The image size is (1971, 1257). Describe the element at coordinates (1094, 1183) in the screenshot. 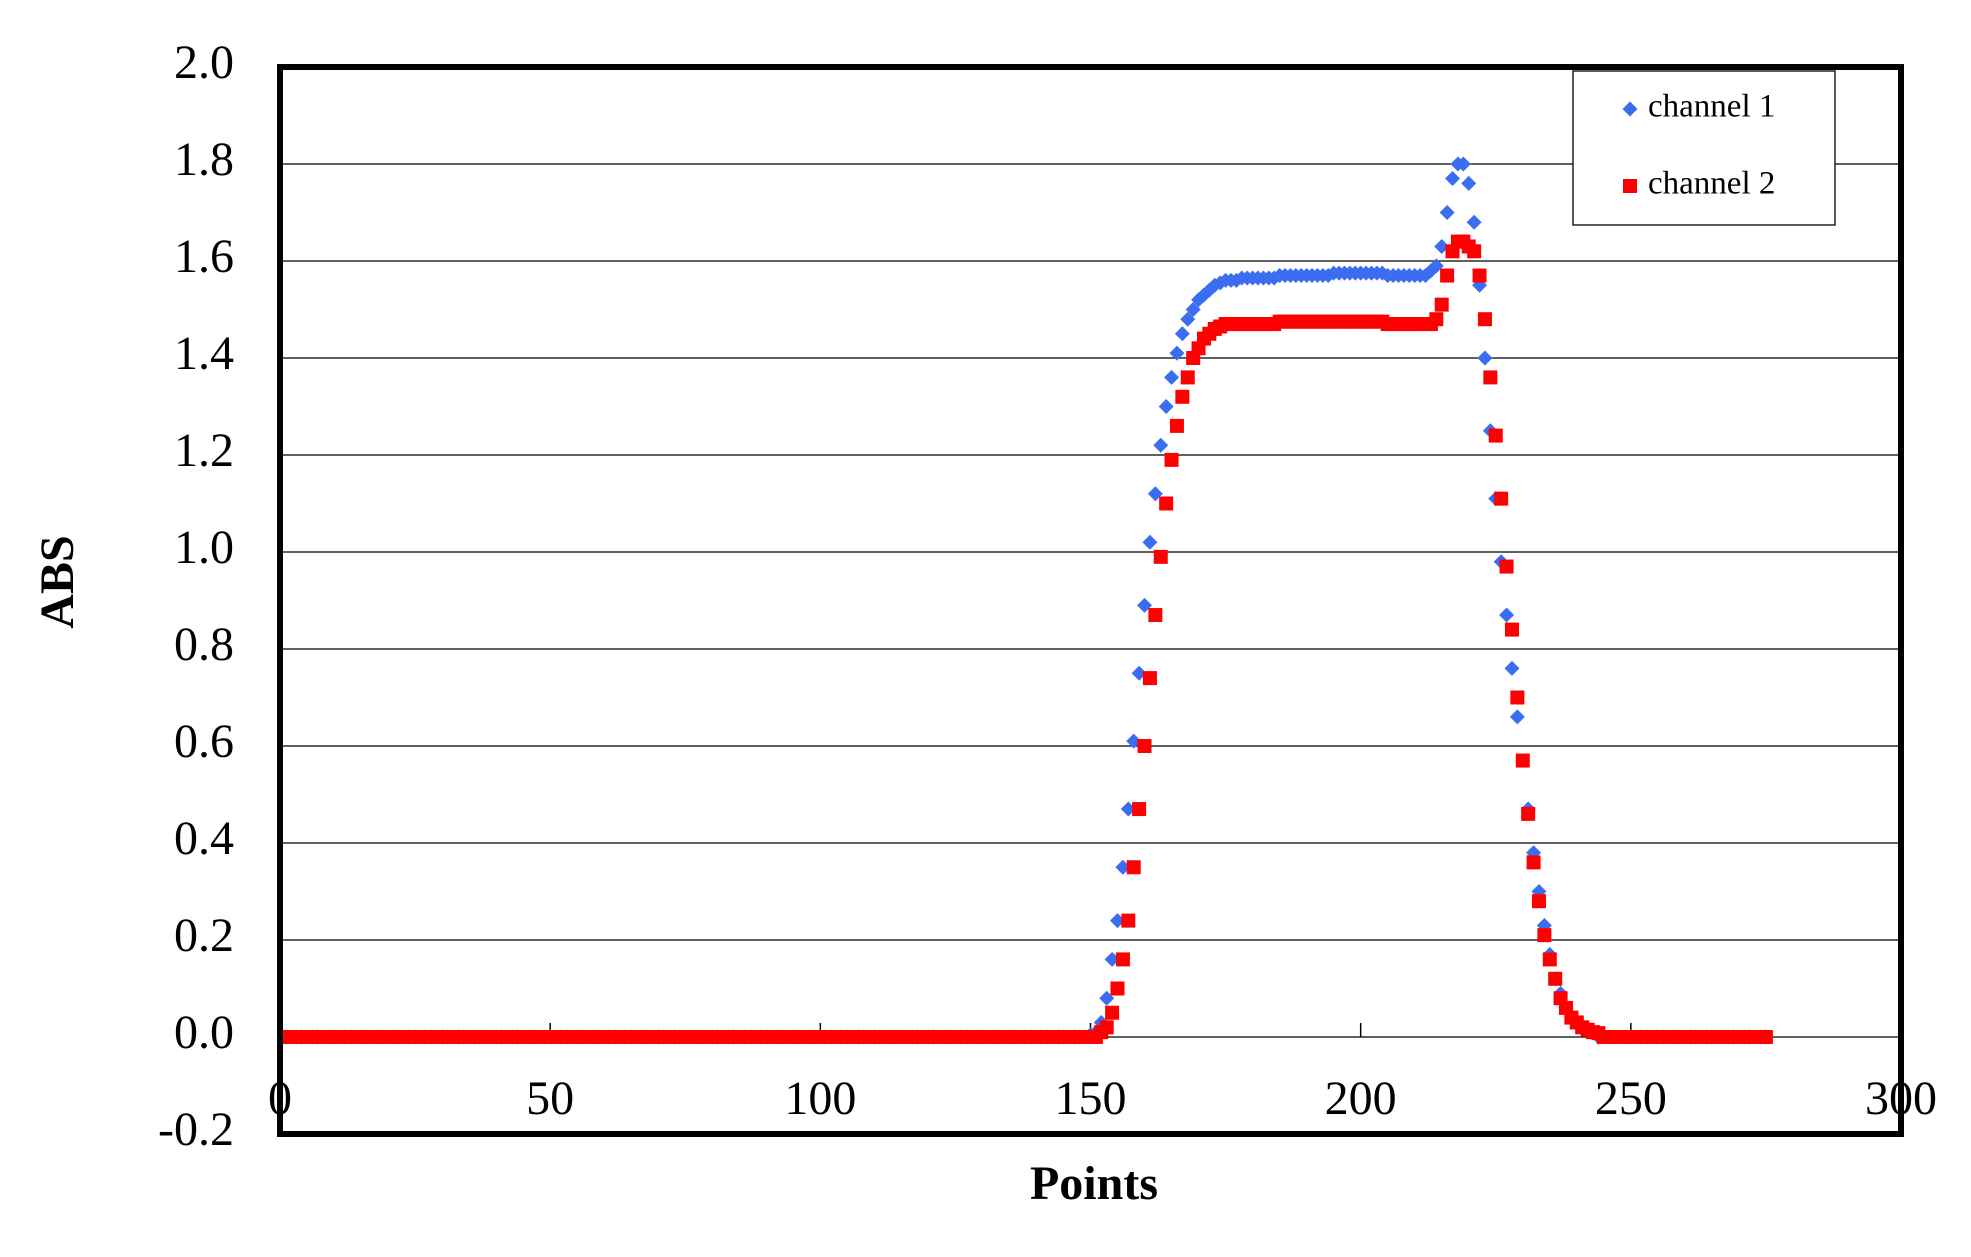

I see `x-axis-label: Points` at that location.